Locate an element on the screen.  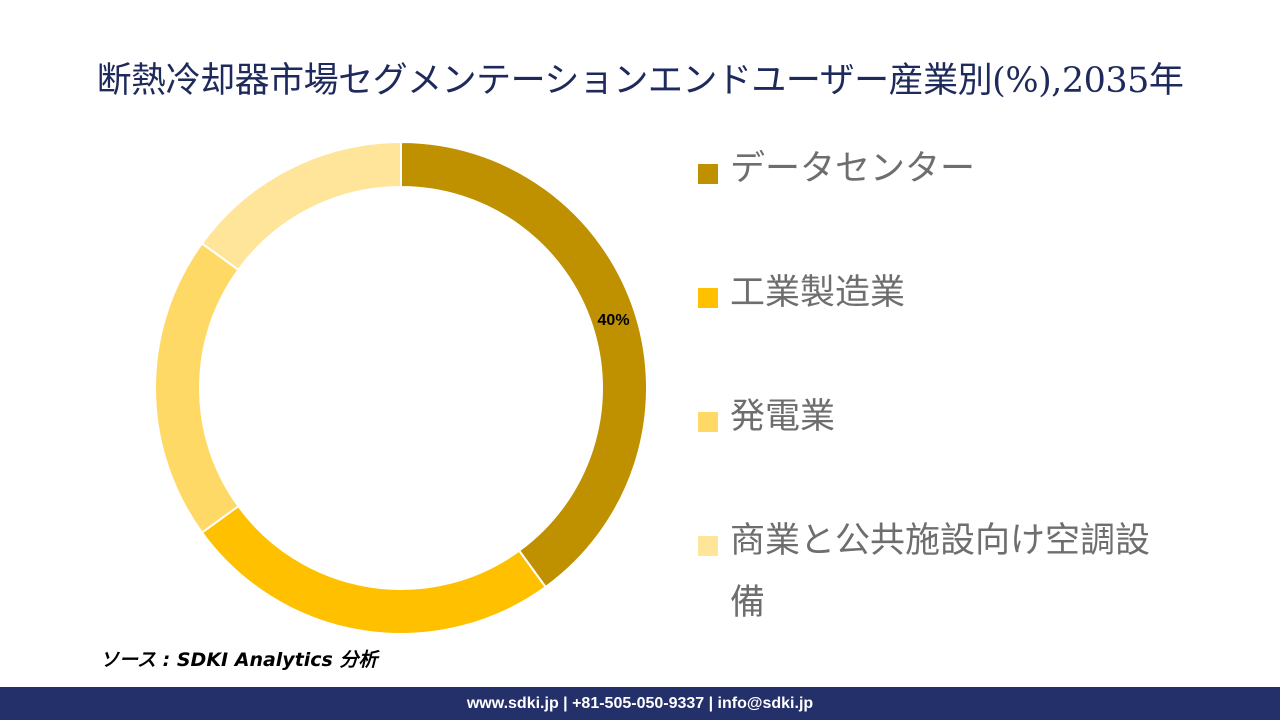
source-note: ソース : SDKI Analytics 分析 is located at coordinates (239, 660).